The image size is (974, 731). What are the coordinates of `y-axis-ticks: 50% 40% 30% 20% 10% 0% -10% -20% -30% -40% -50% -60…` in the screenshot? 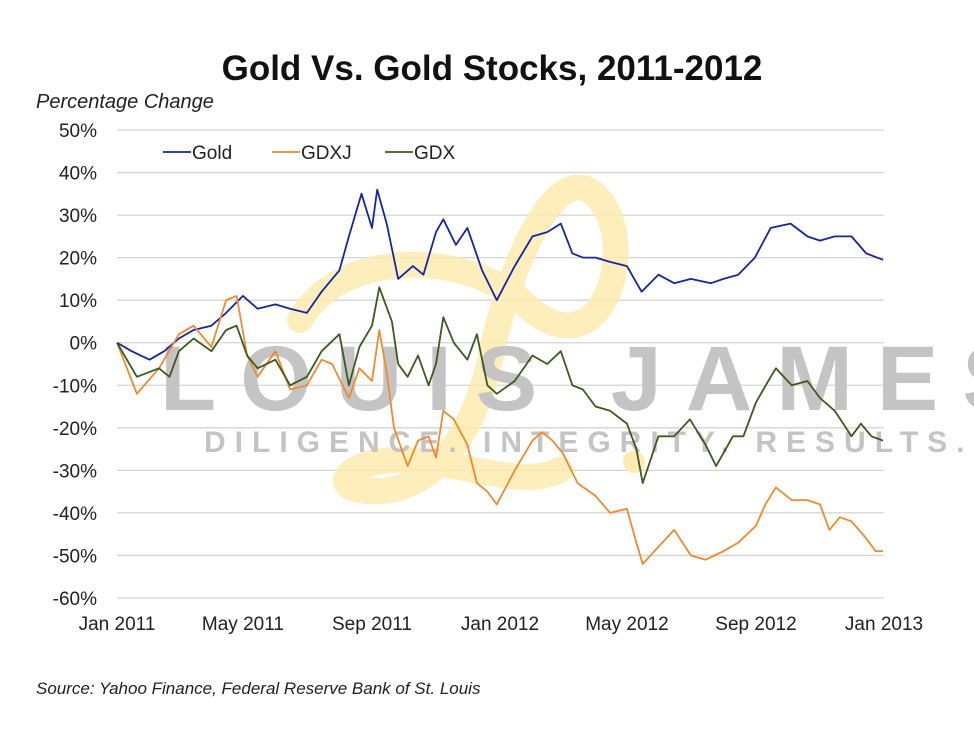 It's located at (75, 365).